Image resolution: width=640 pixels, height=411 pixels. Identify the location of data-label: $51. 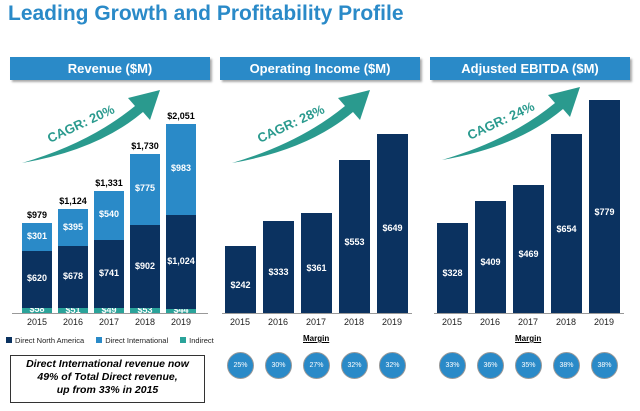
(73, 309).